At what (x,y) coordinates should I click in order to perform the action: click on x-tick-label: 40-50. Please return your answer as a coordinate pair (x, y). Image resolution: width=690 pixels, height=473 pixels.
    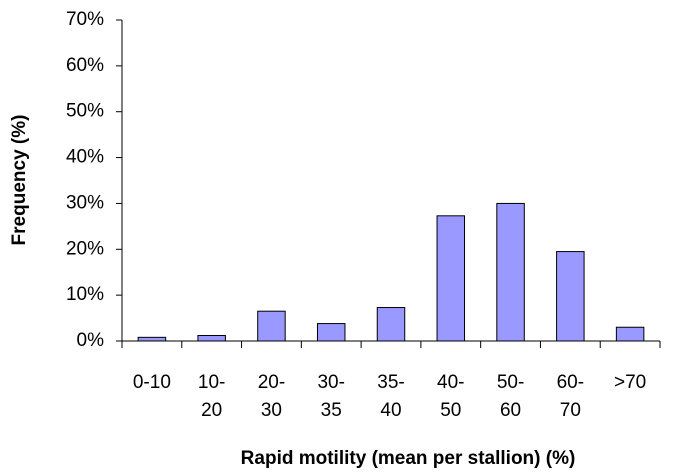
    Looking at the image, I should click on (450, 396).